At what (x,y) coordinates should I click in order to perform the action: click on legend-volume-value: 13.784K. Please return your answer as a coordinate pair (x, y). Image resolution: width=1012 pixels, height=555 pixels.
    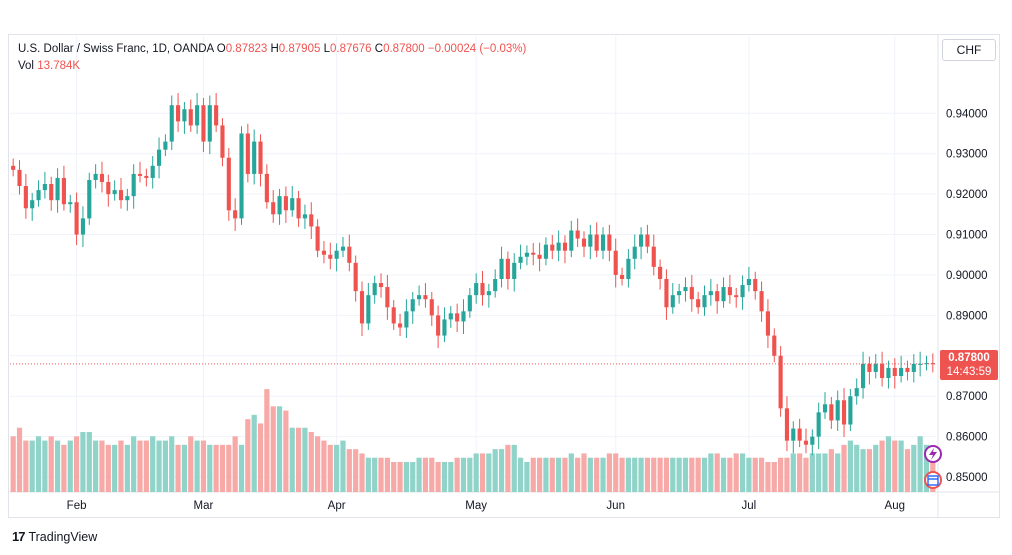
    Looking at the image, I should click on (59, 66).